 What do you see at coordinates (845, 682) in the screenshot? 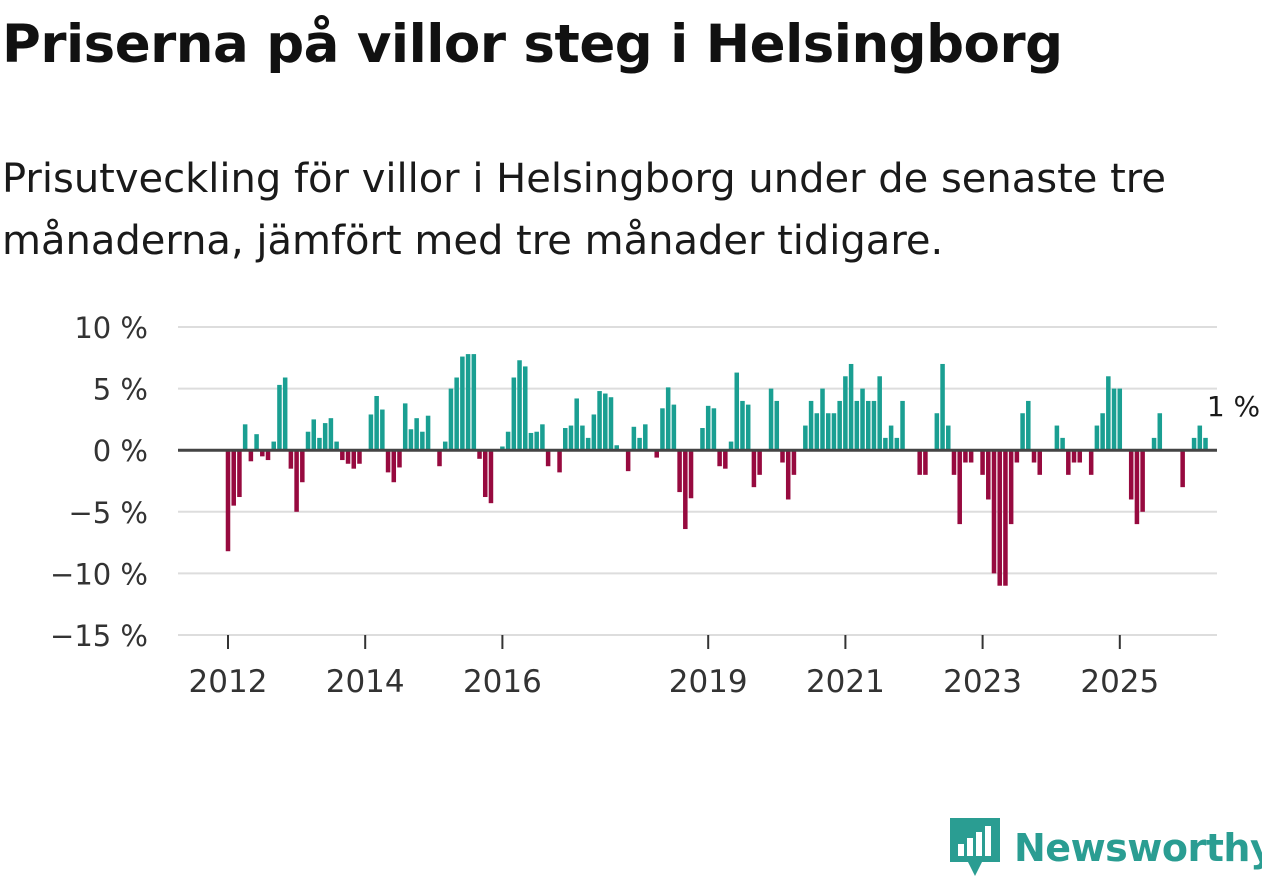
I see `x-tick-label: 2021` at bounding box center [845, 682].